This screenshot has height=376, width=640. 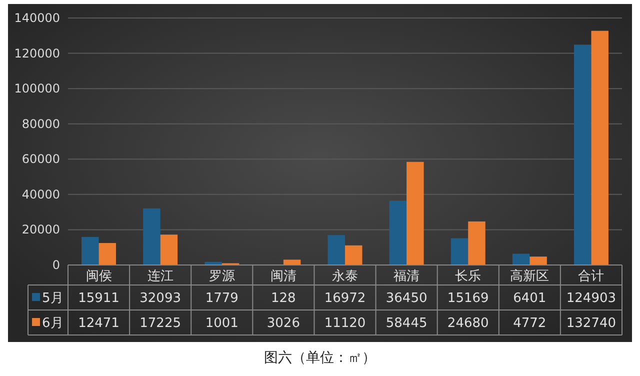 I want to click on y-tick-label: 20000, so click(x=41, y=229).